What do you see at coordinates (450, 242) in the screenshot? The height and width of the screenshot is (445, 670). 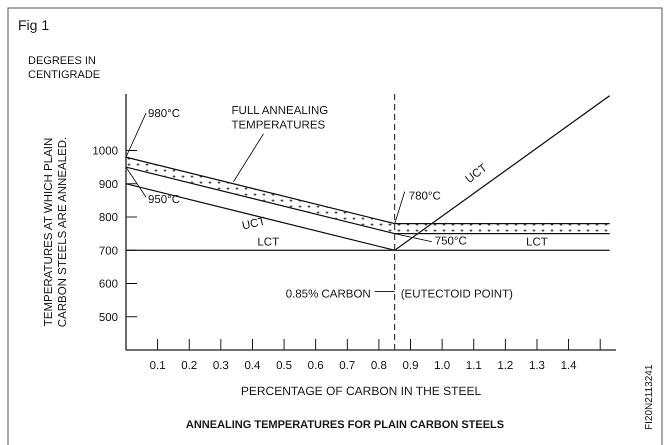 I see `annotation: 750°C` at bounding box center [450, 242].